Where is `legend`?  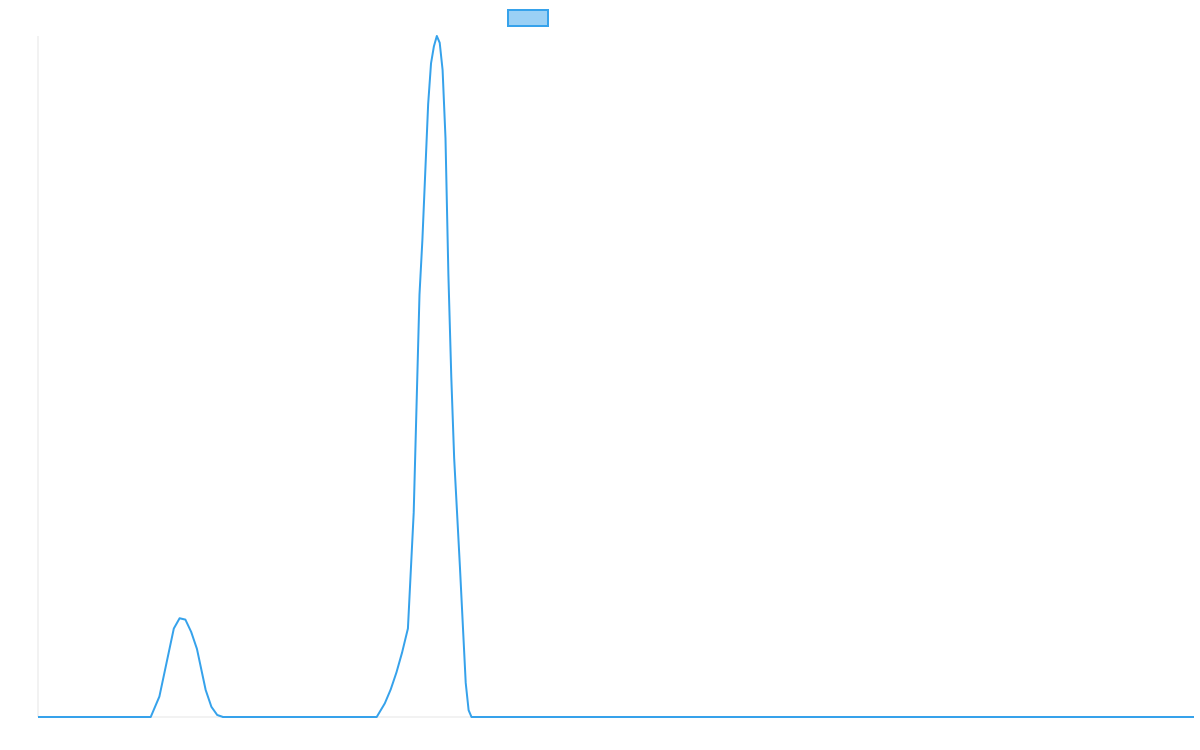
legend is located at coordinates (528, 18).